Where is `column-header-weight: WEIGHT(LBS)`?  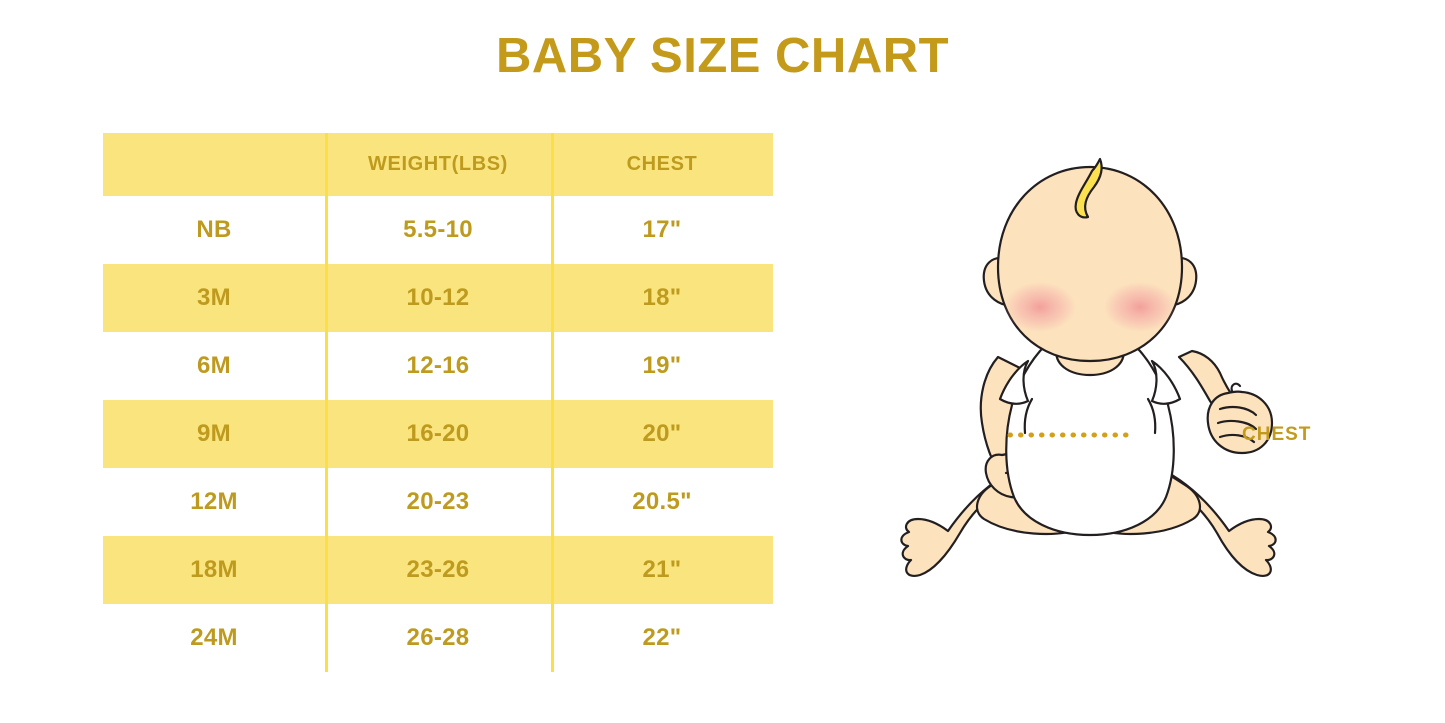
column-header-weight: WEIGHT(LBS) is located at coordinates (438, 164).